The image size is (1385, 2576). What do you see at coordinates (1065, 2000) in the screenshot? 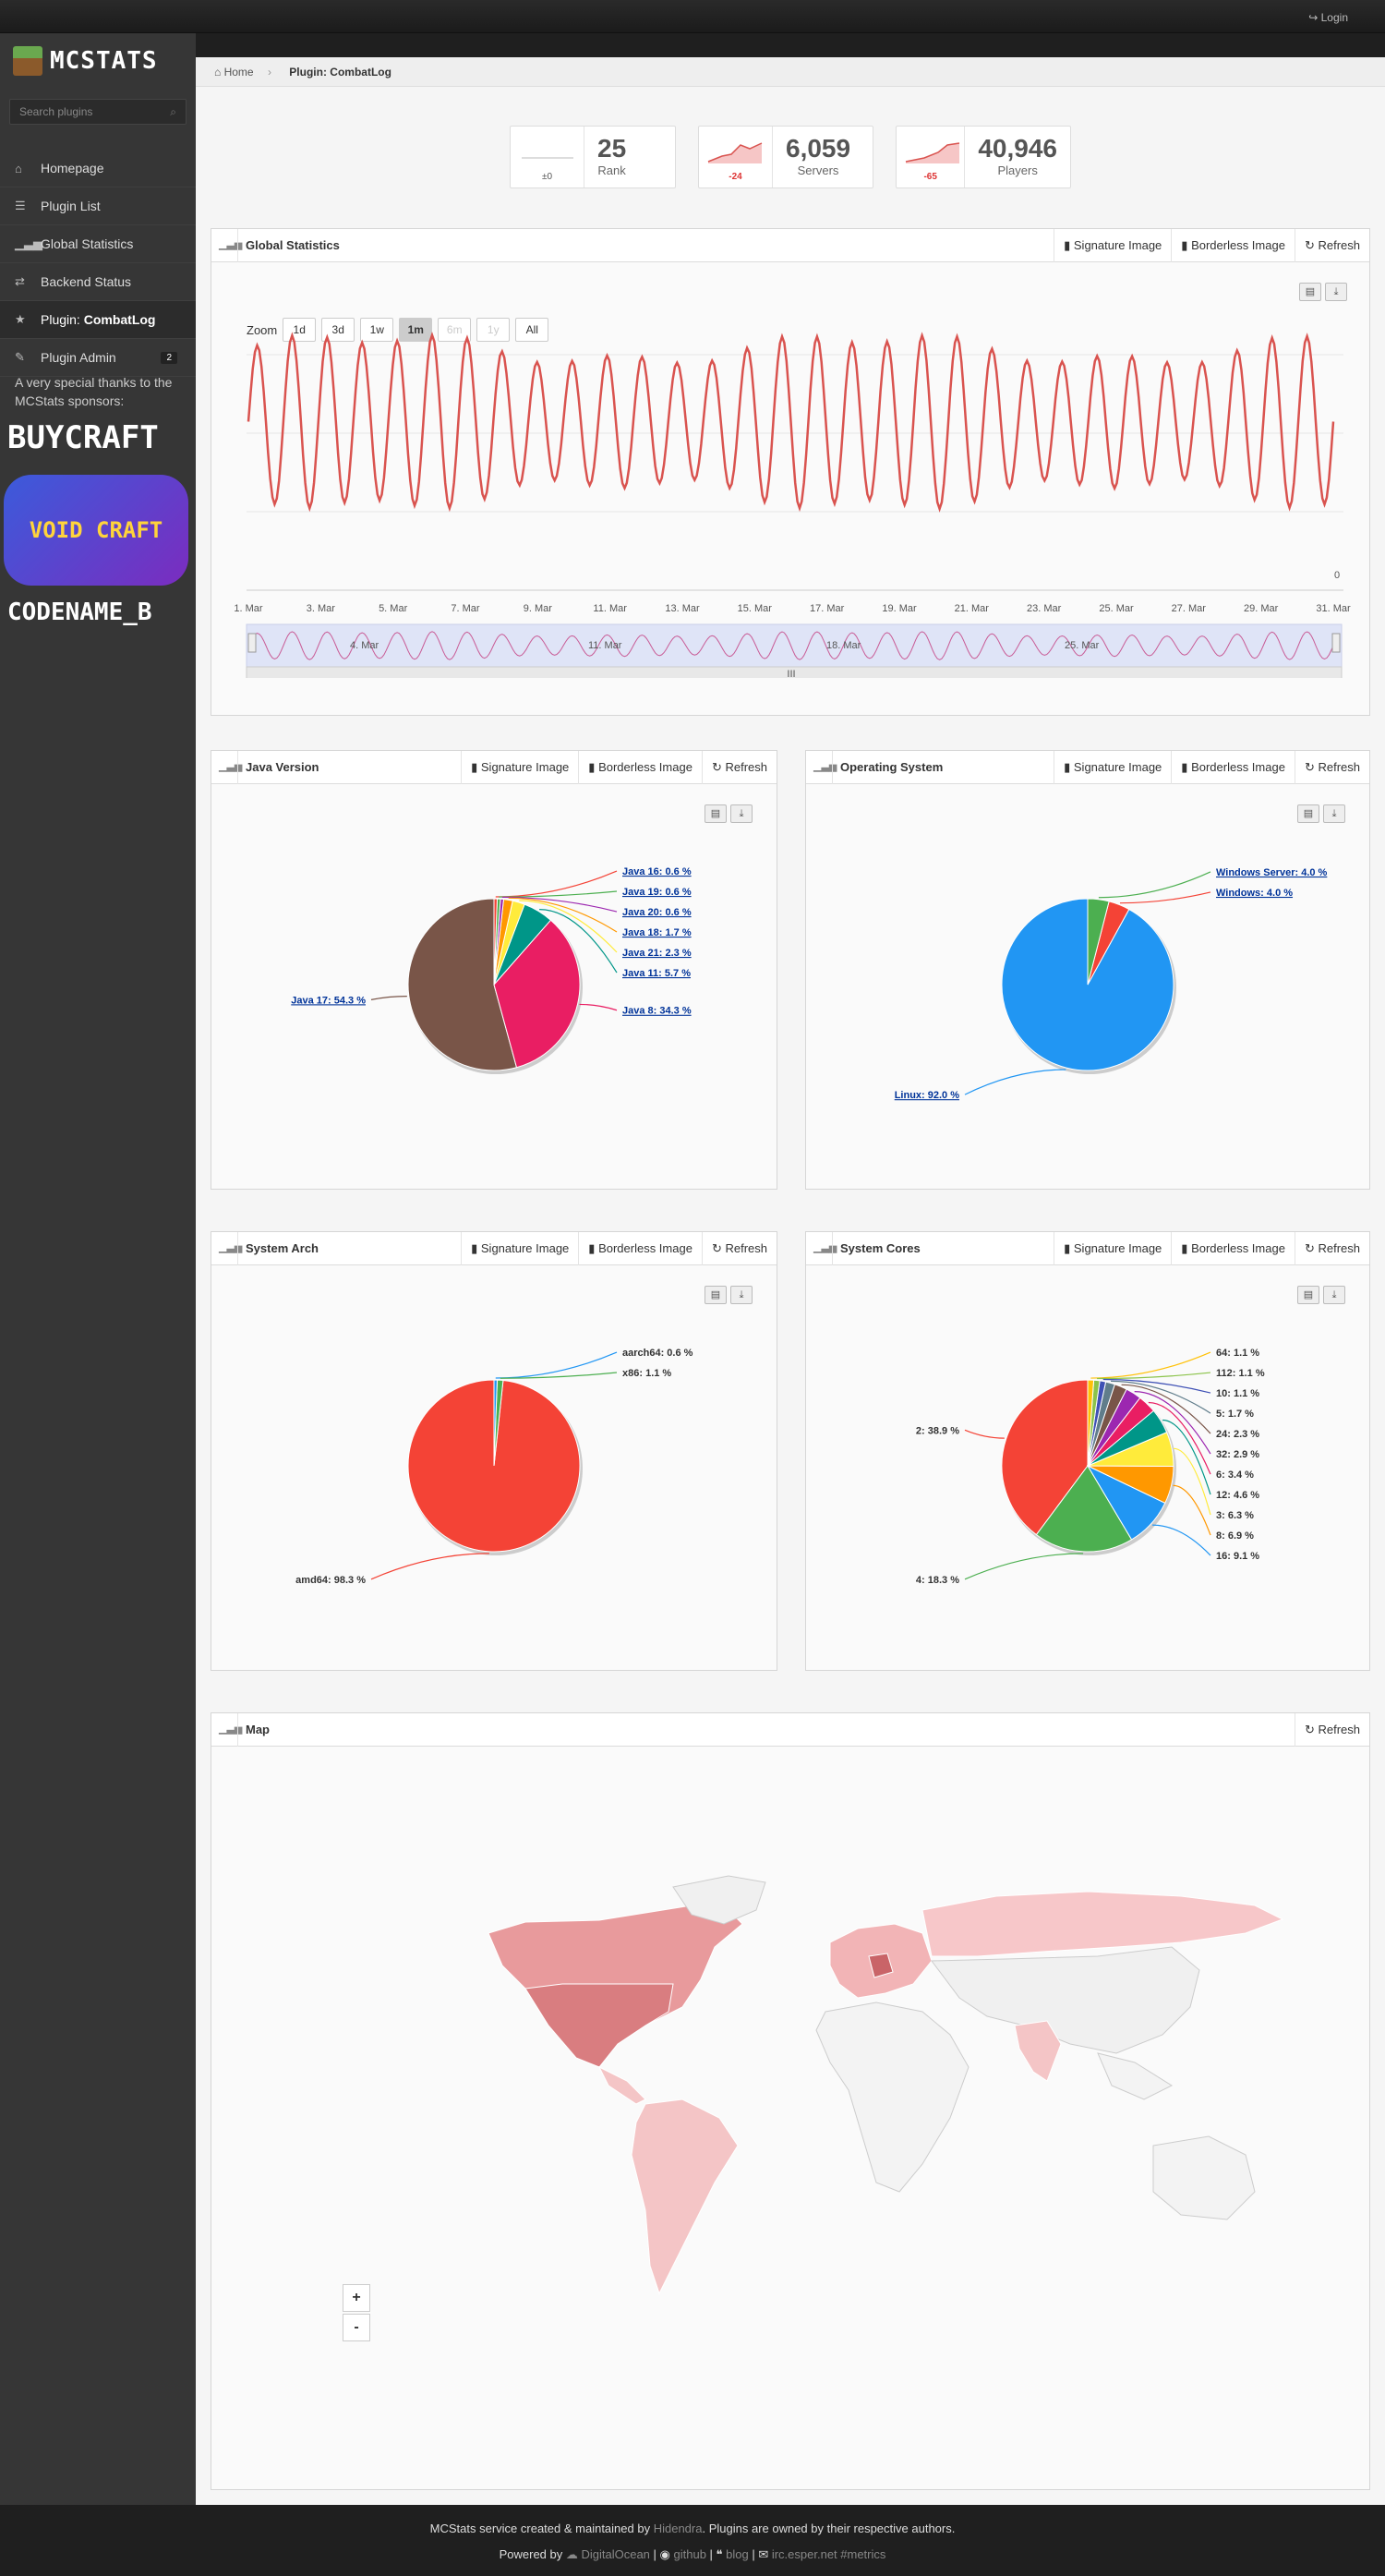
I see `asia-region` at bounding box center [1065, 2000].